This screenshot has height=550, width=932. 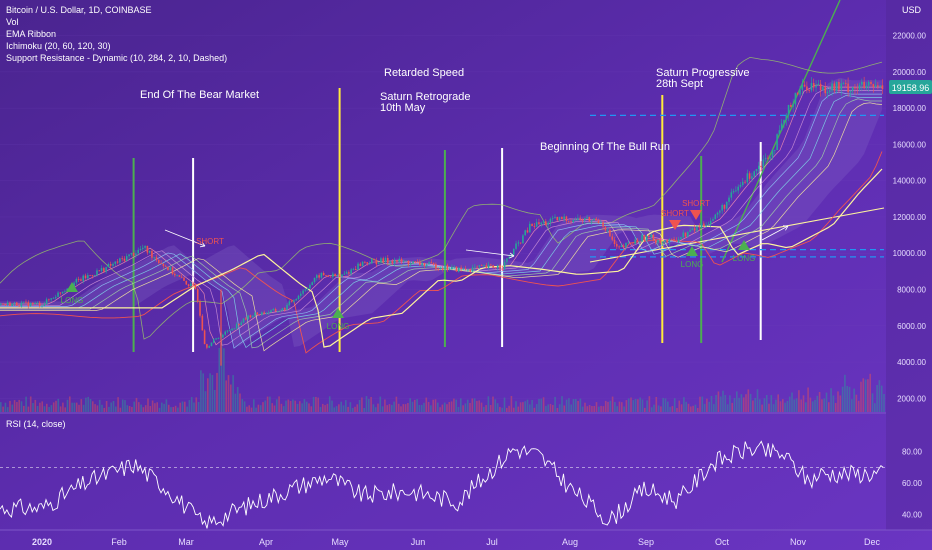 I want to click on rsi-legend: RSI (14, close), so click(x=36, y=424).